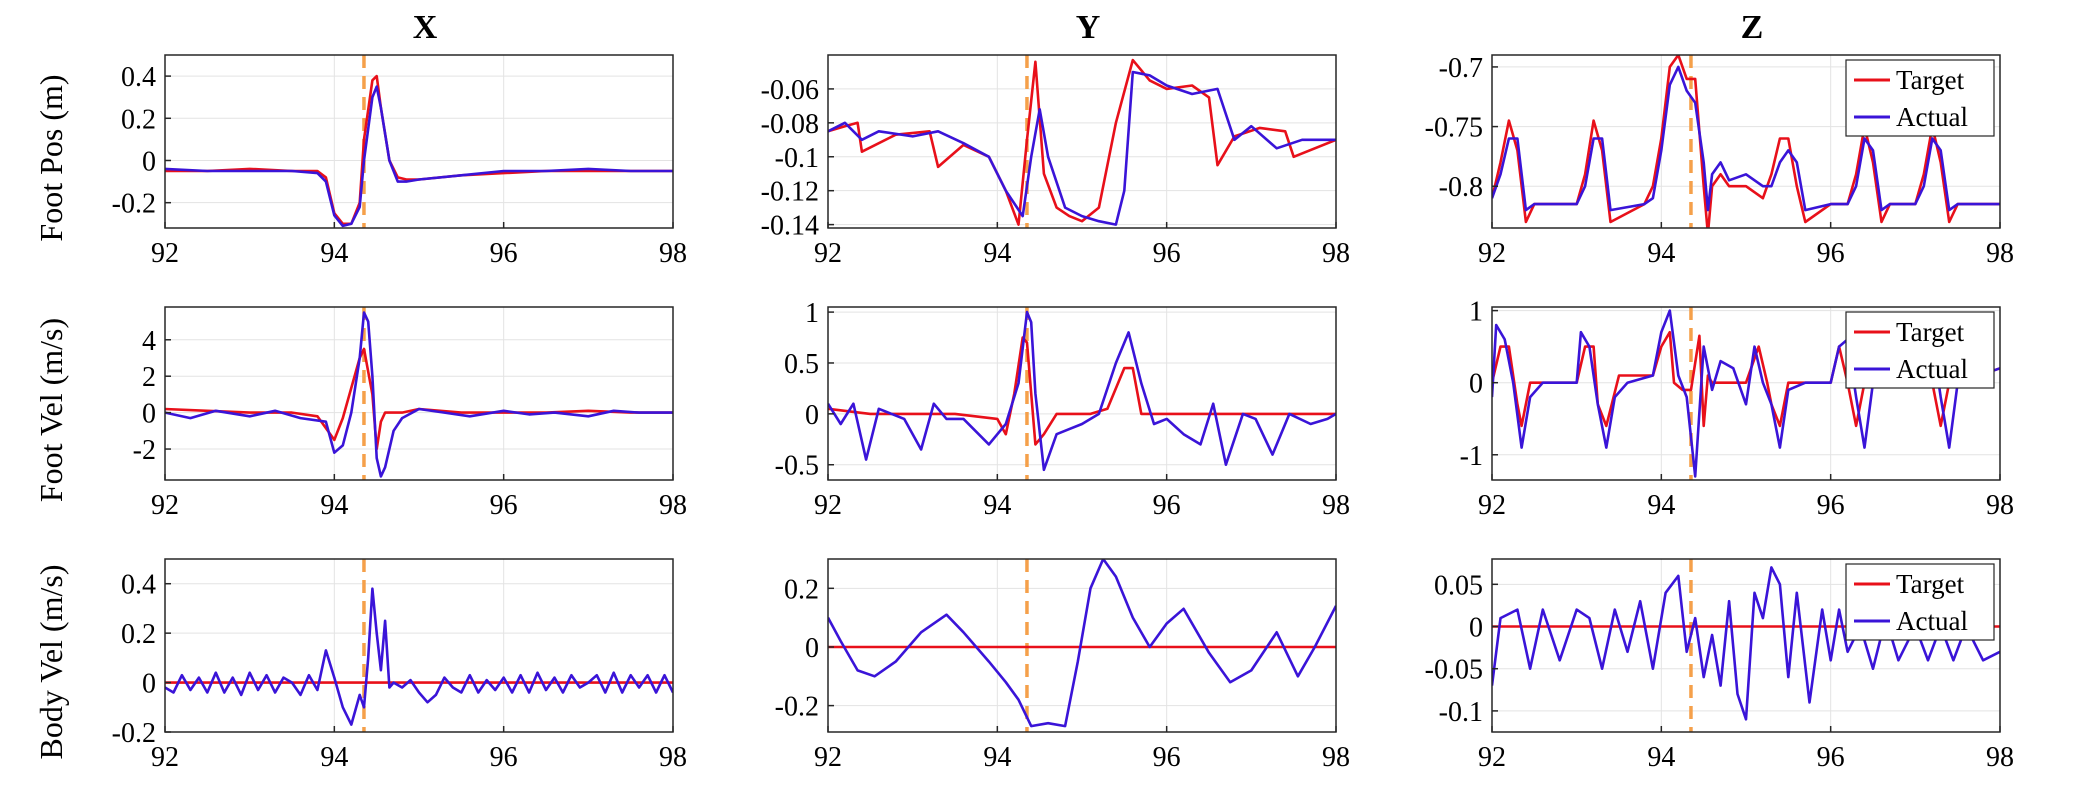 The height and width of the screenshot is (800, 2100). I want to click on panel-x-foot-vel: 92 94 96 98 -2 0 2 4, so click(410, 413).